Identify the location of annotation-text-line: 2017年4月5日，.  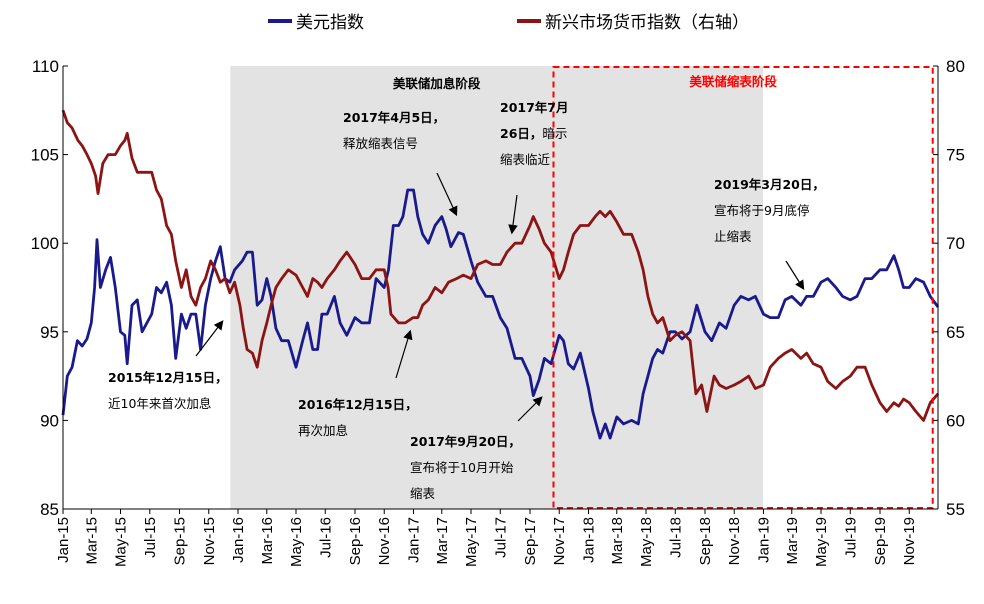
(394, 117).